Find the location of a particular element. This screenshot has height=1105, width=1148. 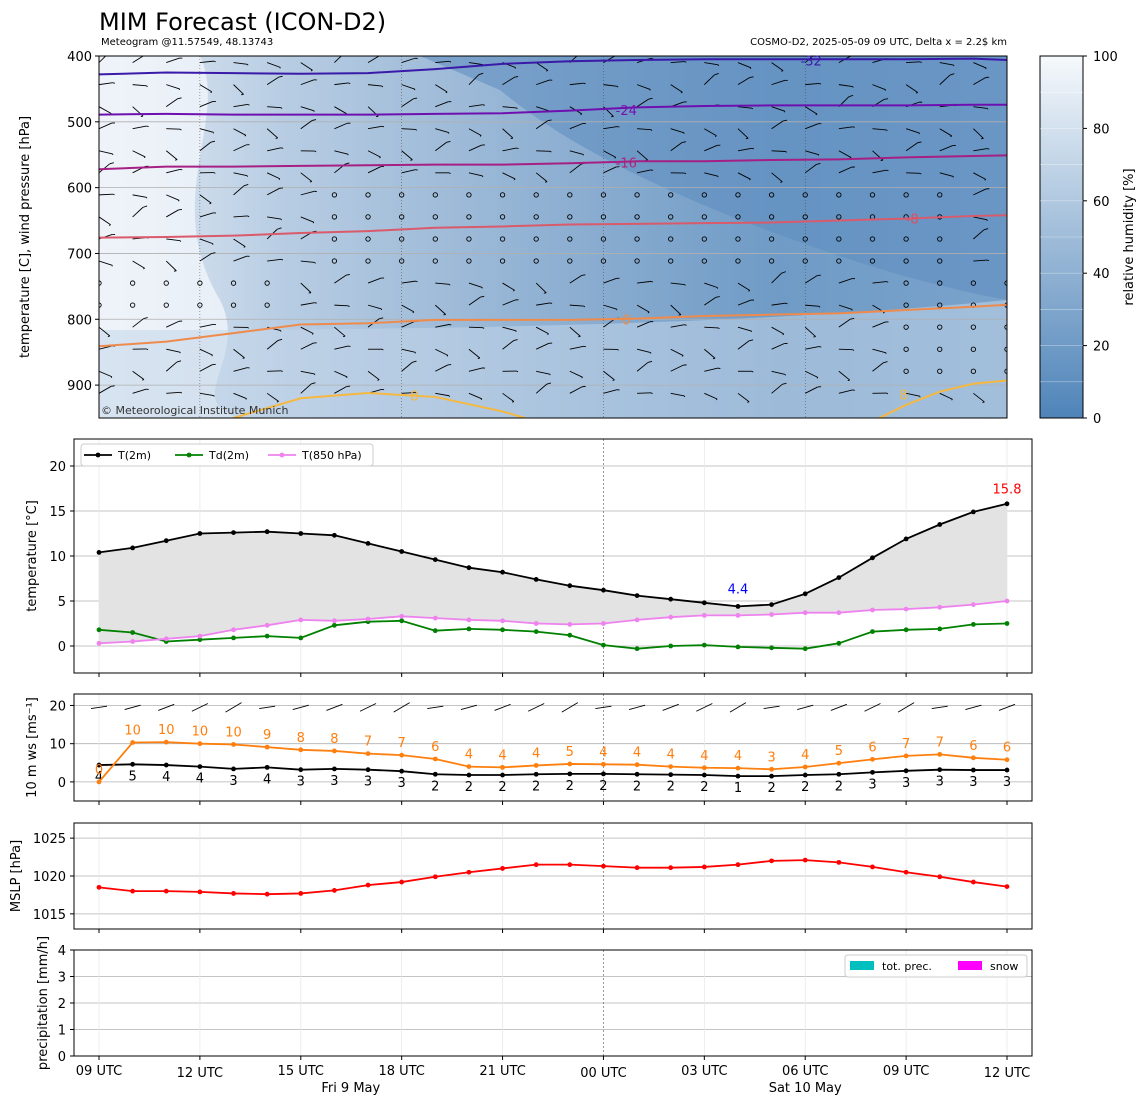

temperature-legend: T(2m) Td(2m) T(850 hPa) is located at coordinates (227, 455).